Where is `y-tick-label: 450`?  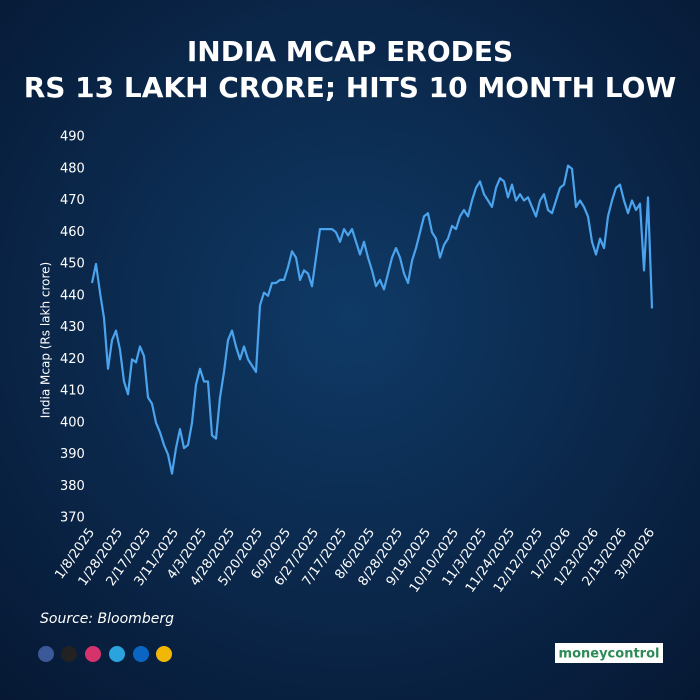 y-tick-label: 450 is located at coordinates (72, 264).